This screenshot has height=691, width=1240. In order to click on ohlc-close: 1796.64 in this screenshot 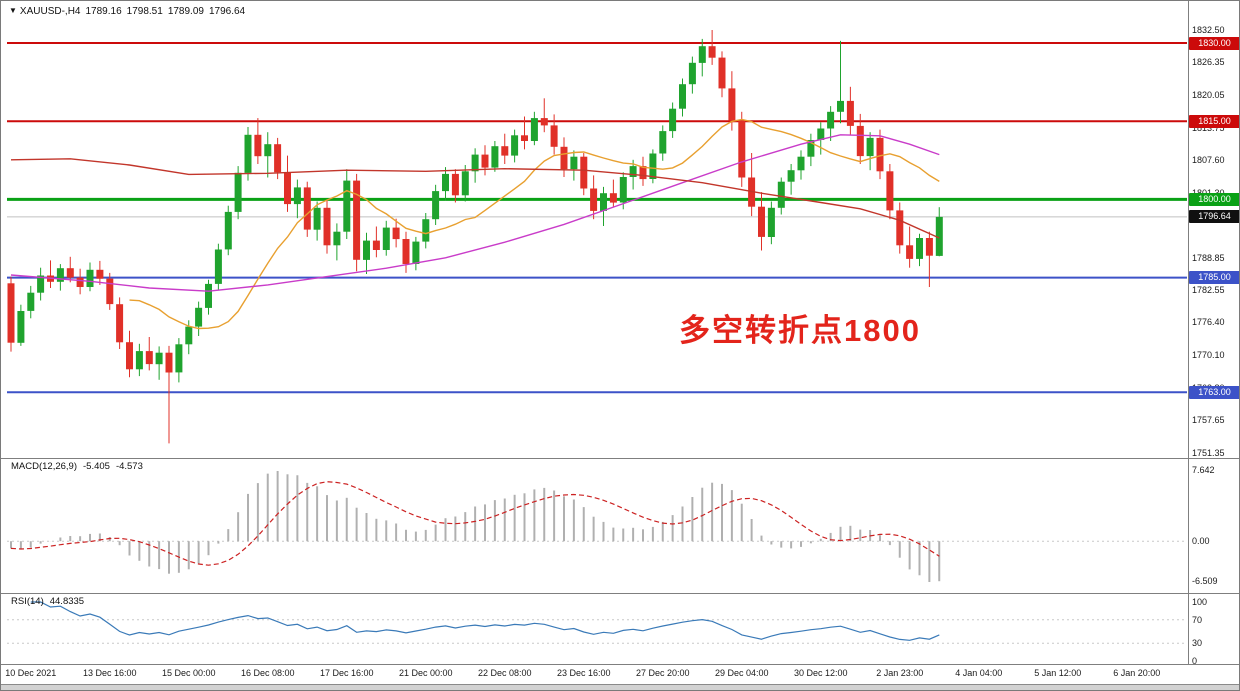, I will do `click(227, 11)`.